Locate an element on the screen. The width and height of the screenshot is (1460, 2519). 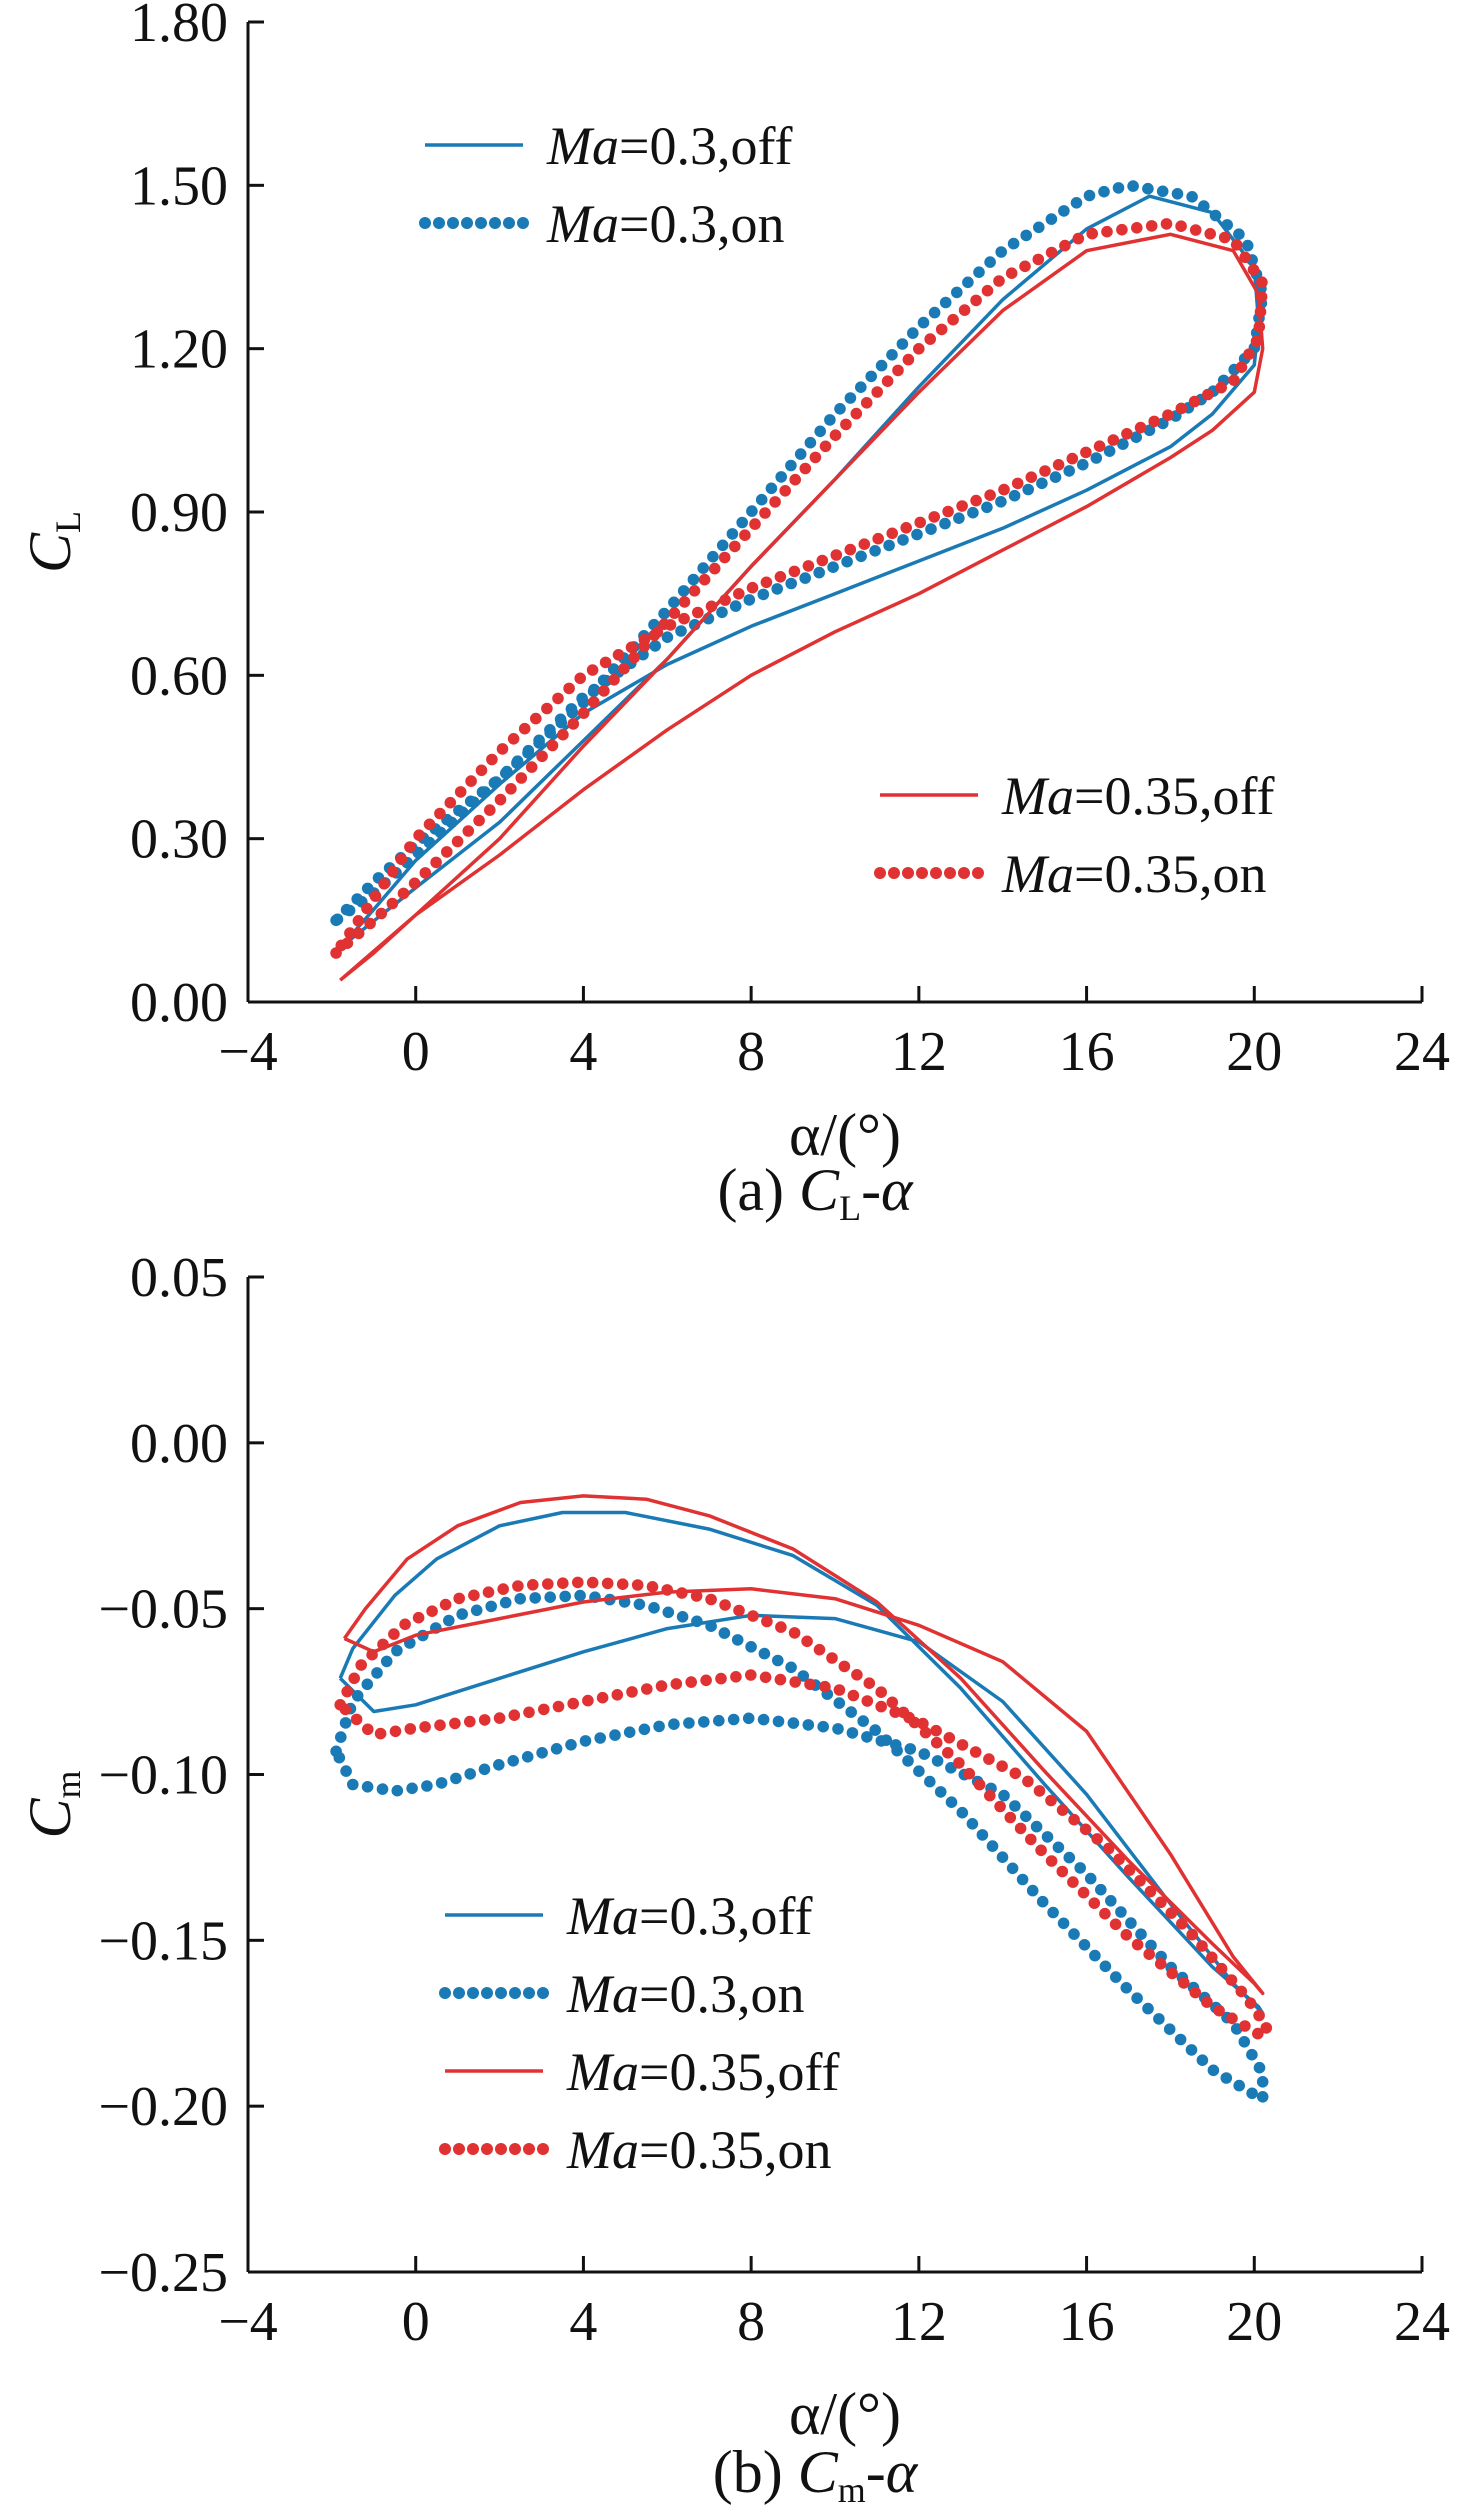
panel-b-y-tick-label: −0.05 is located at coordinates (163, 1610).